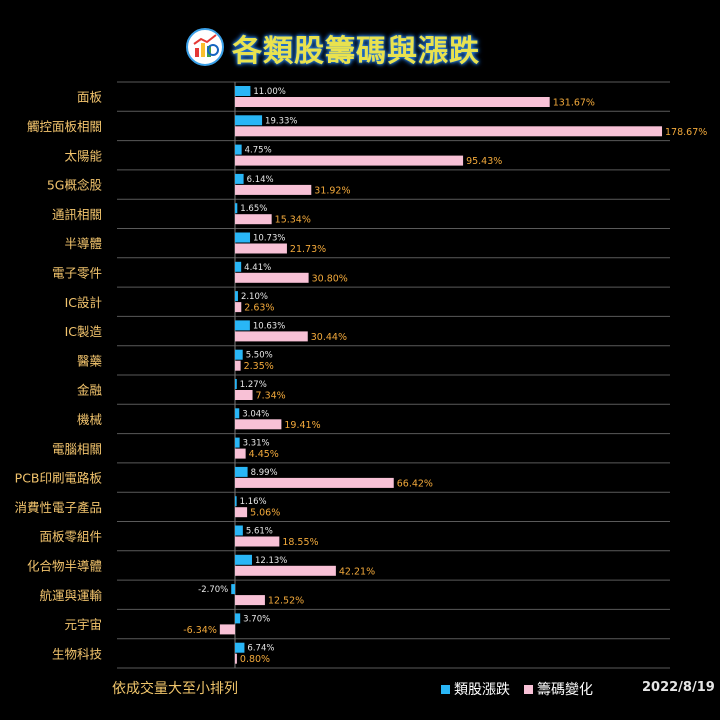 This screenshot has width=720, height=720. What do you see at coordinates (175, 689) in the screenshot?
I see `sort-note: 依成交量大至小排列` at bounding box center [175, 689].